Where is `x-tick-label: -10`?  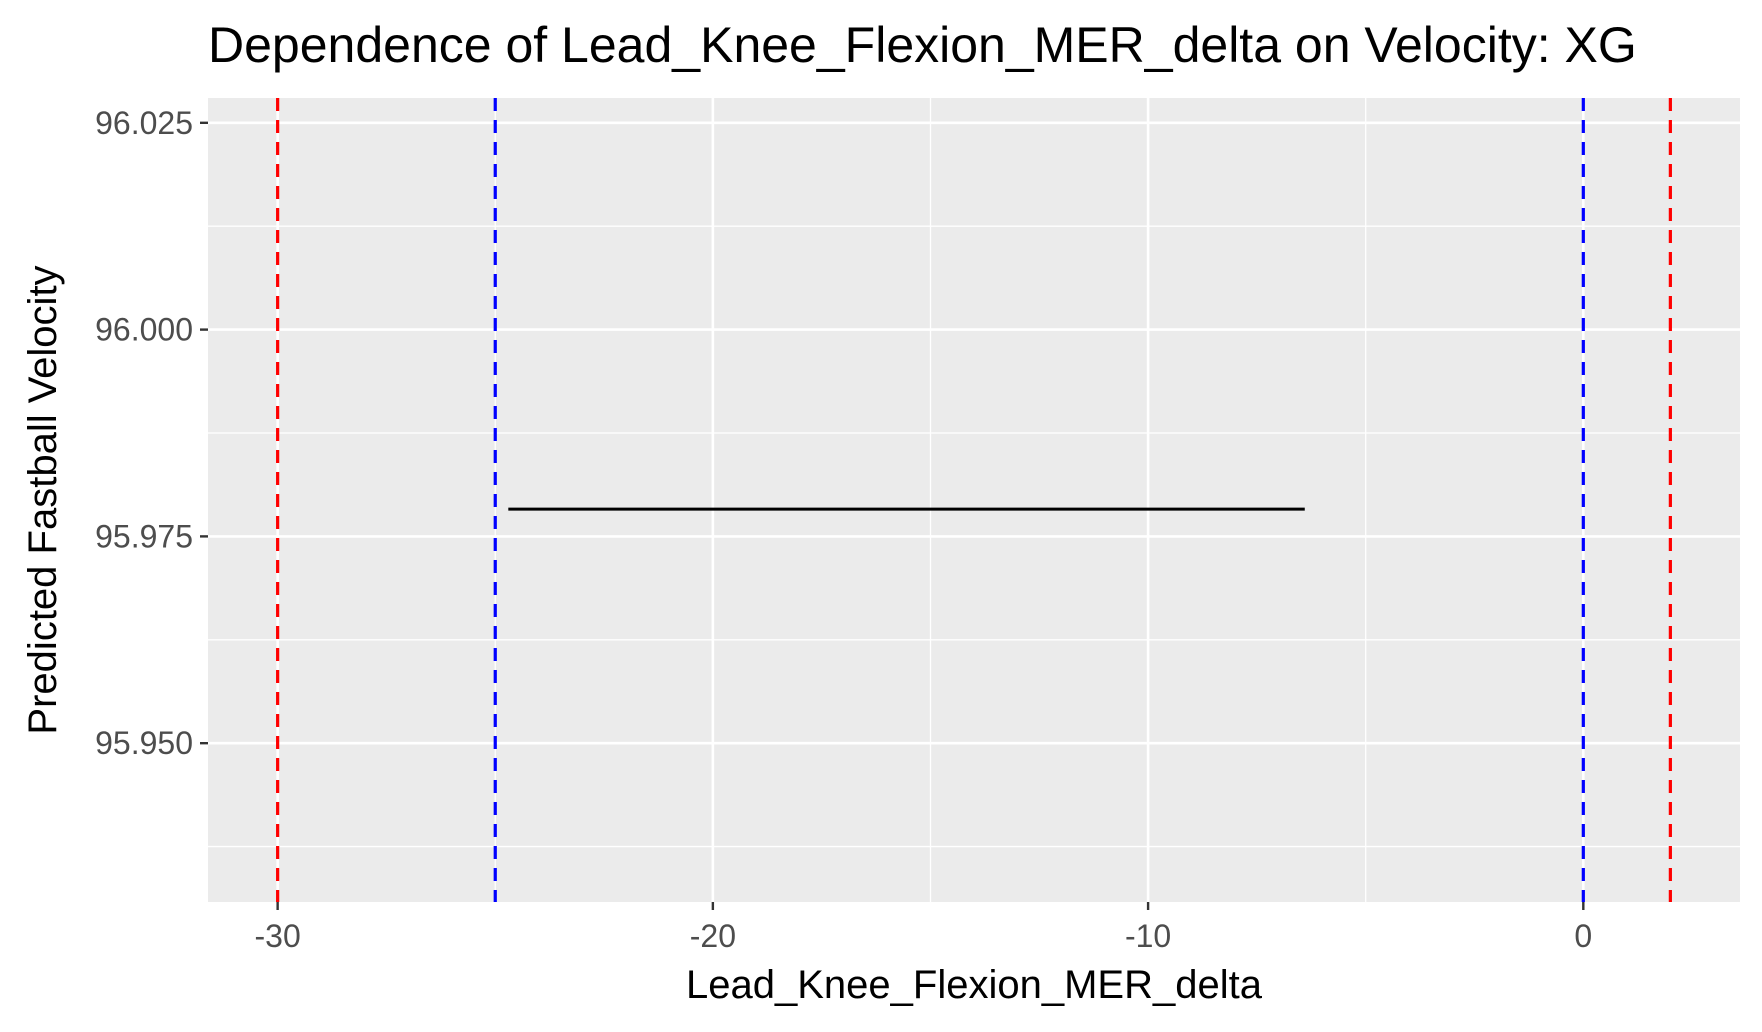
x-tick-label: -10 is located at coordinates (1148, 936).